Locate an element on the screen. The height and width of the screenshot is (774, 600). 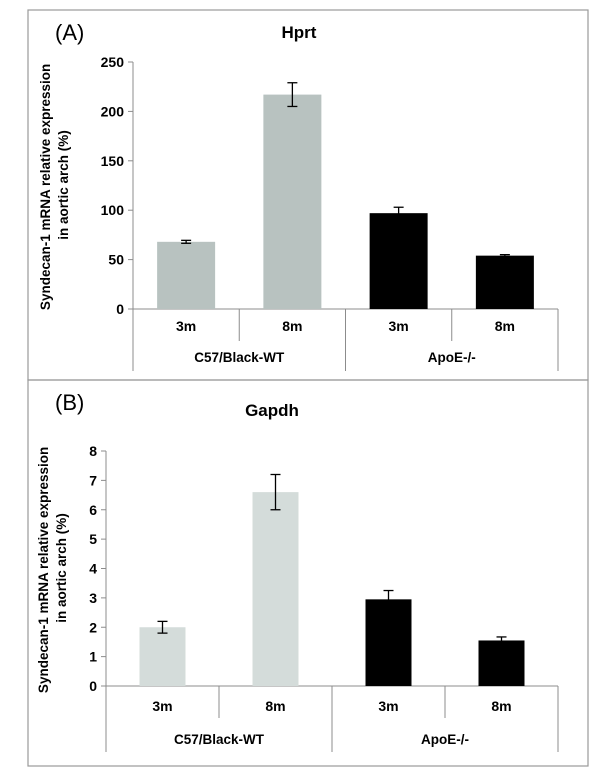
panel-a-group-label: C57/Black-WT is located at coordinates (239, 357).